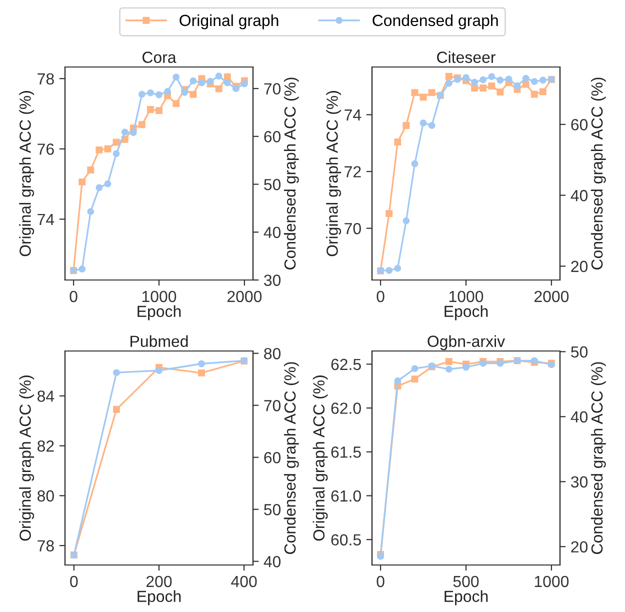  I want to click on legend-label: Original graph, so click(229, 22).